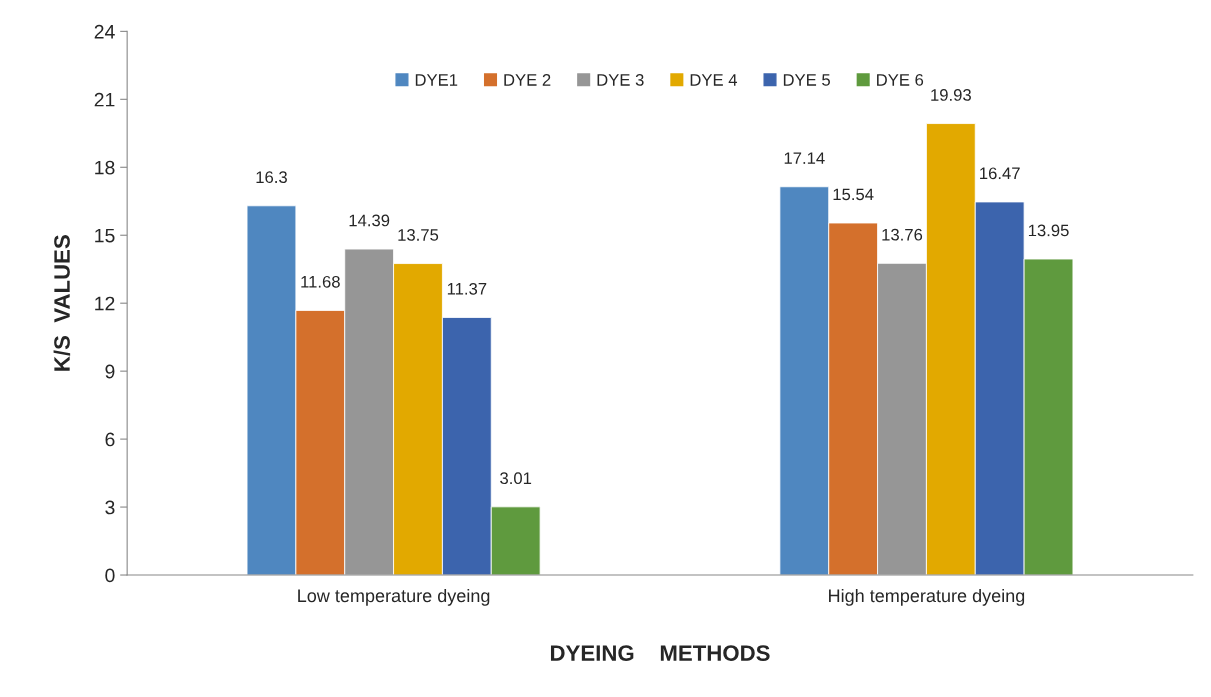 Image resolution: width=1211 pixels, height=697 pixels. Describe the element at coordinates (110, 507) in the screenshot. I see `y-tick-label: 3` at that location.